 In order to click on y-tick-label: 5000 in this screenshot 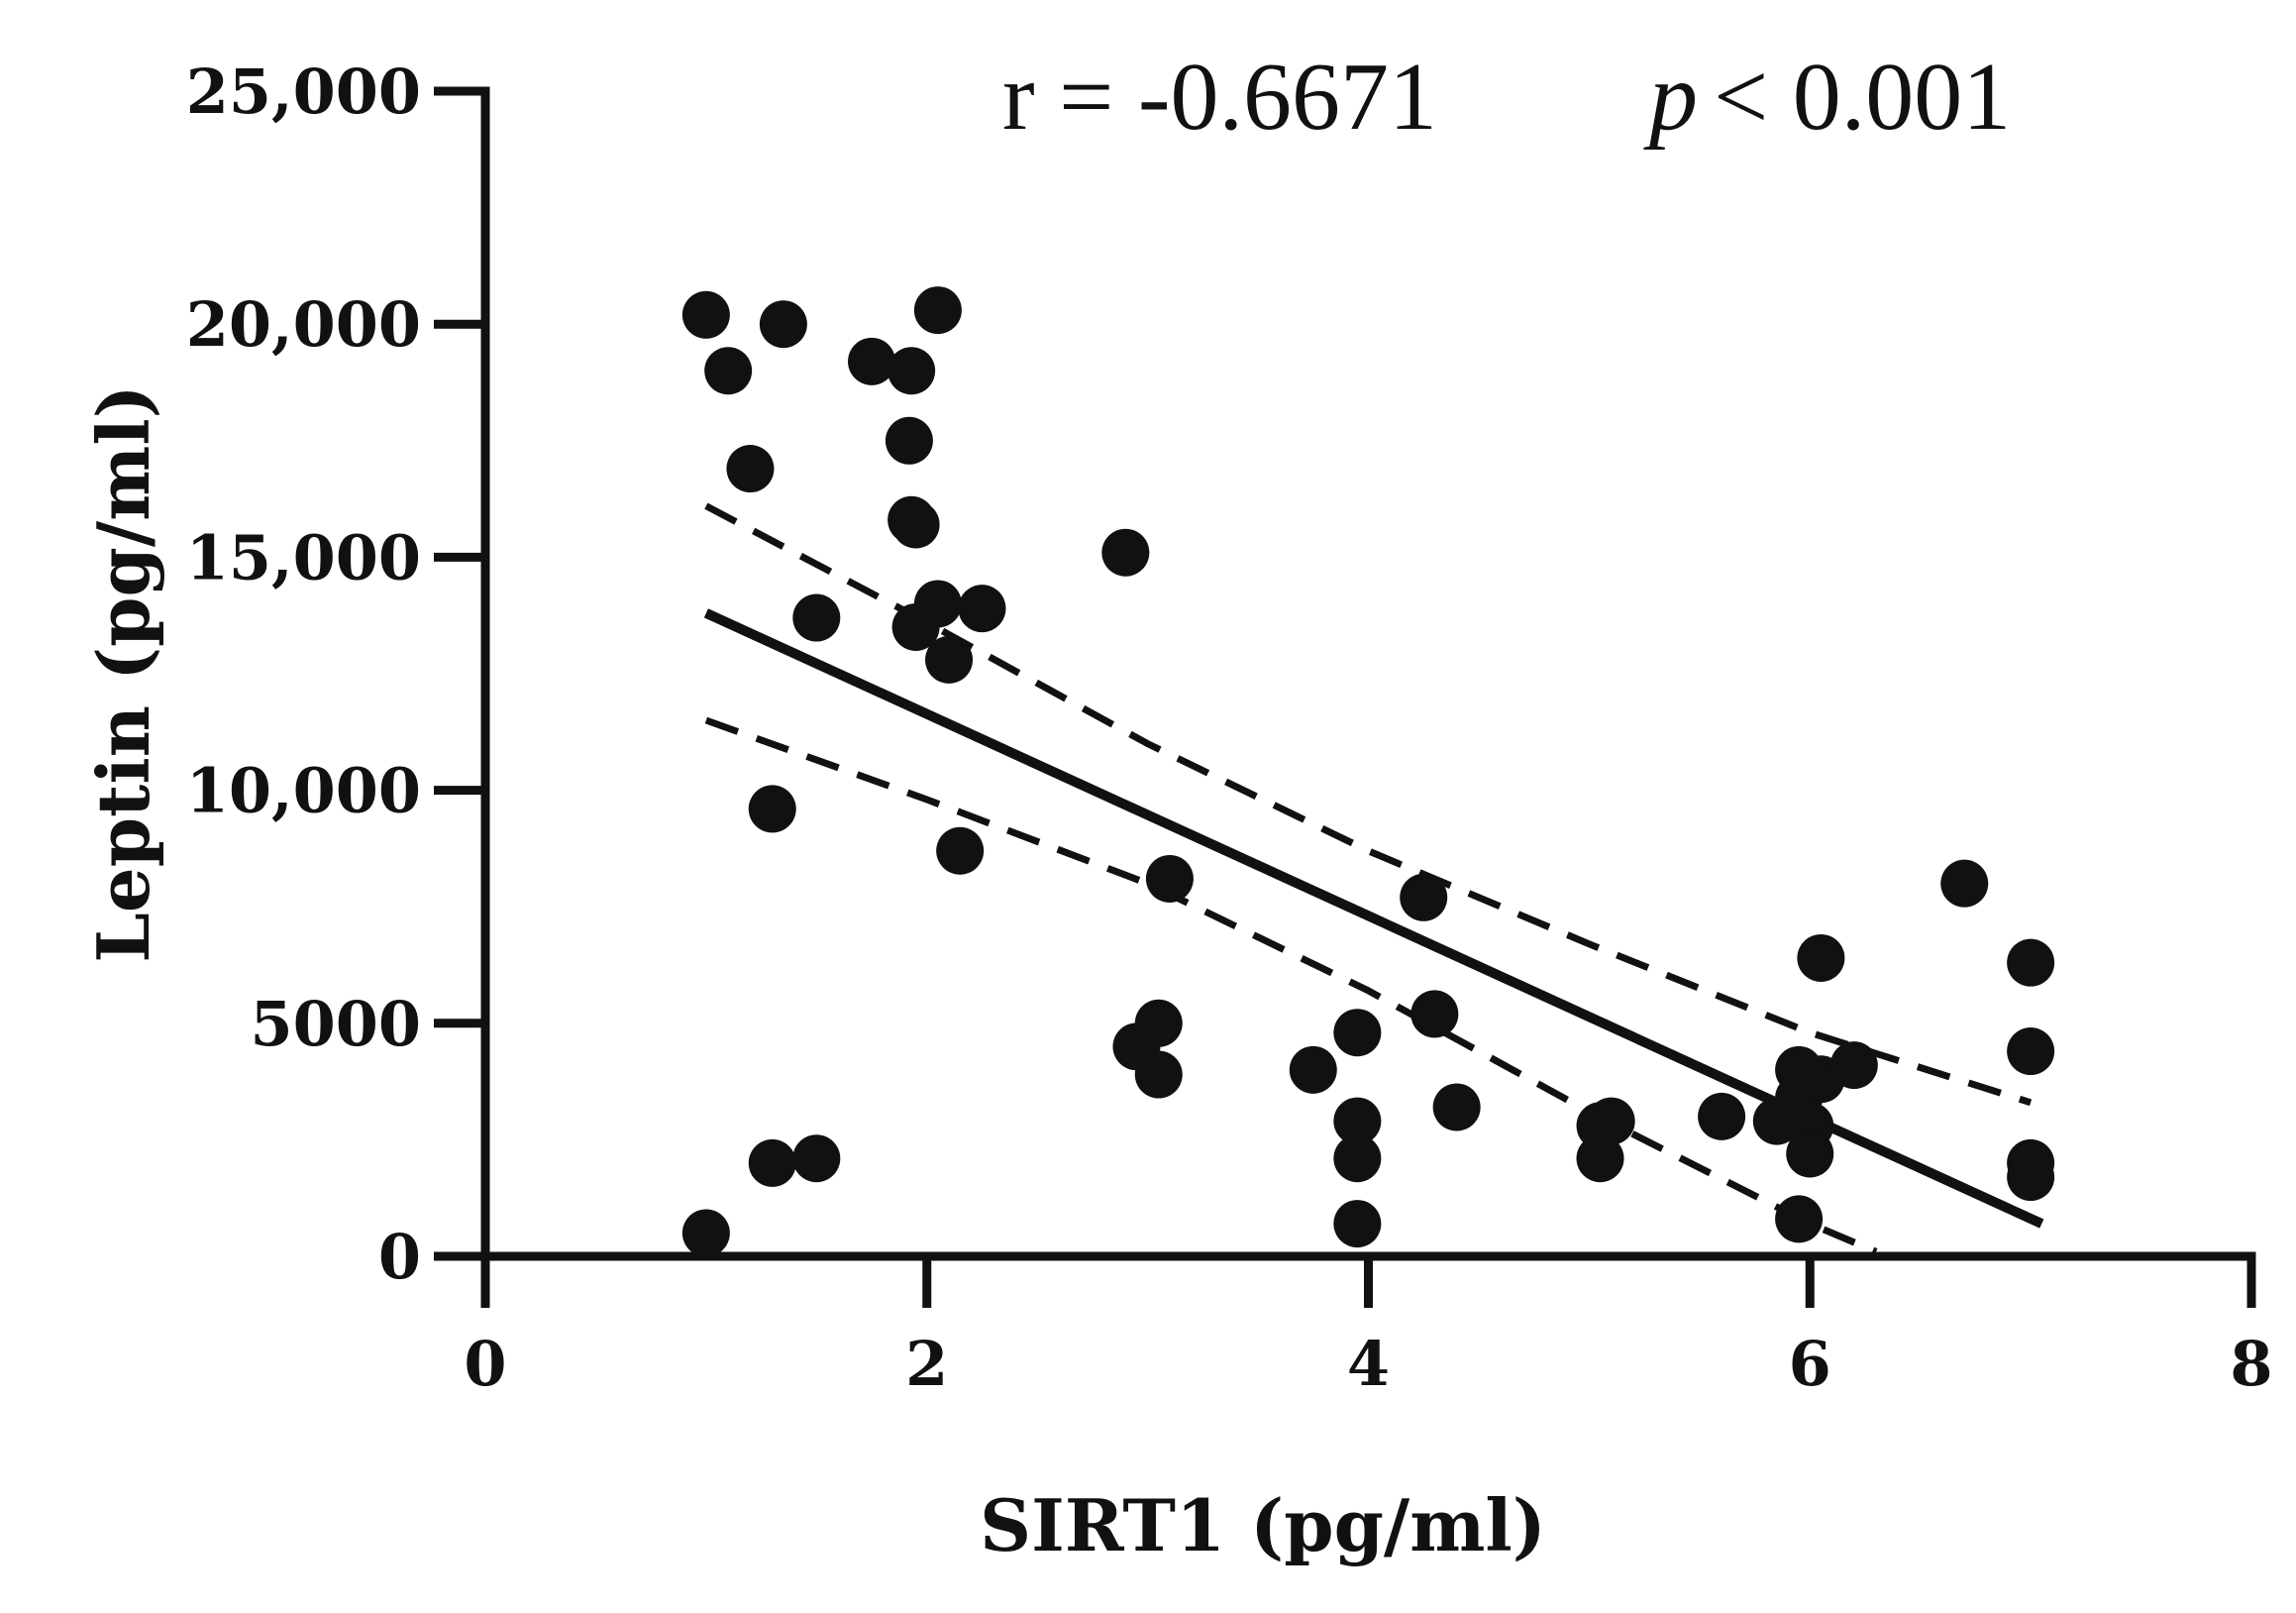, I will do `click(335, 1024)`.